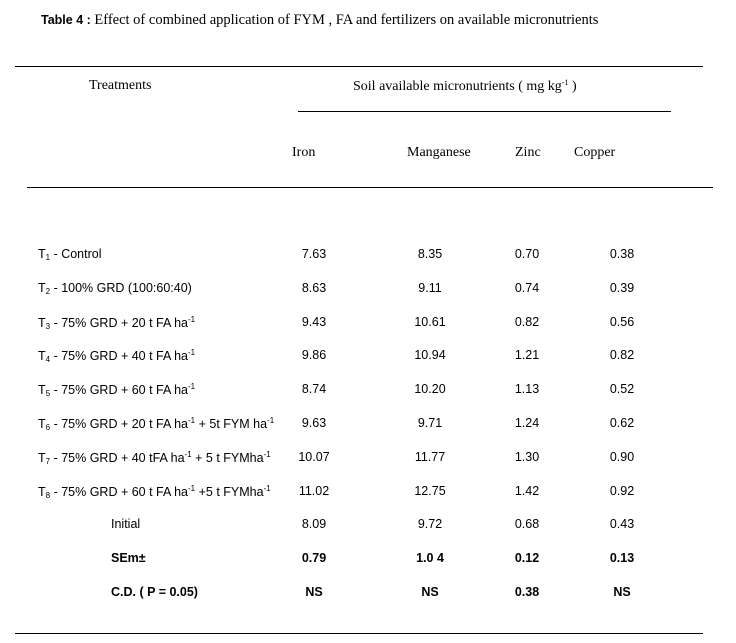 The width and height of the screenshot is (736, 643). I want to click on treatment-text: + 5t FYM ha, so click(231, 424).